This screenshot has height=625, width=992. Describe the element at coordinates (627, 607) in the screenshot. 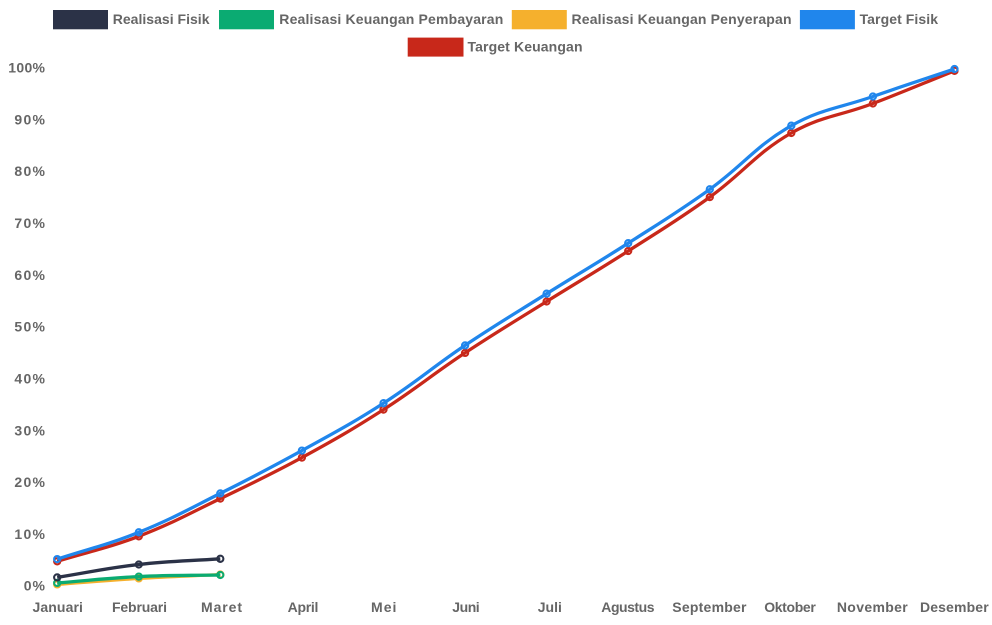

I see `svg-text: Agustus` at that location.